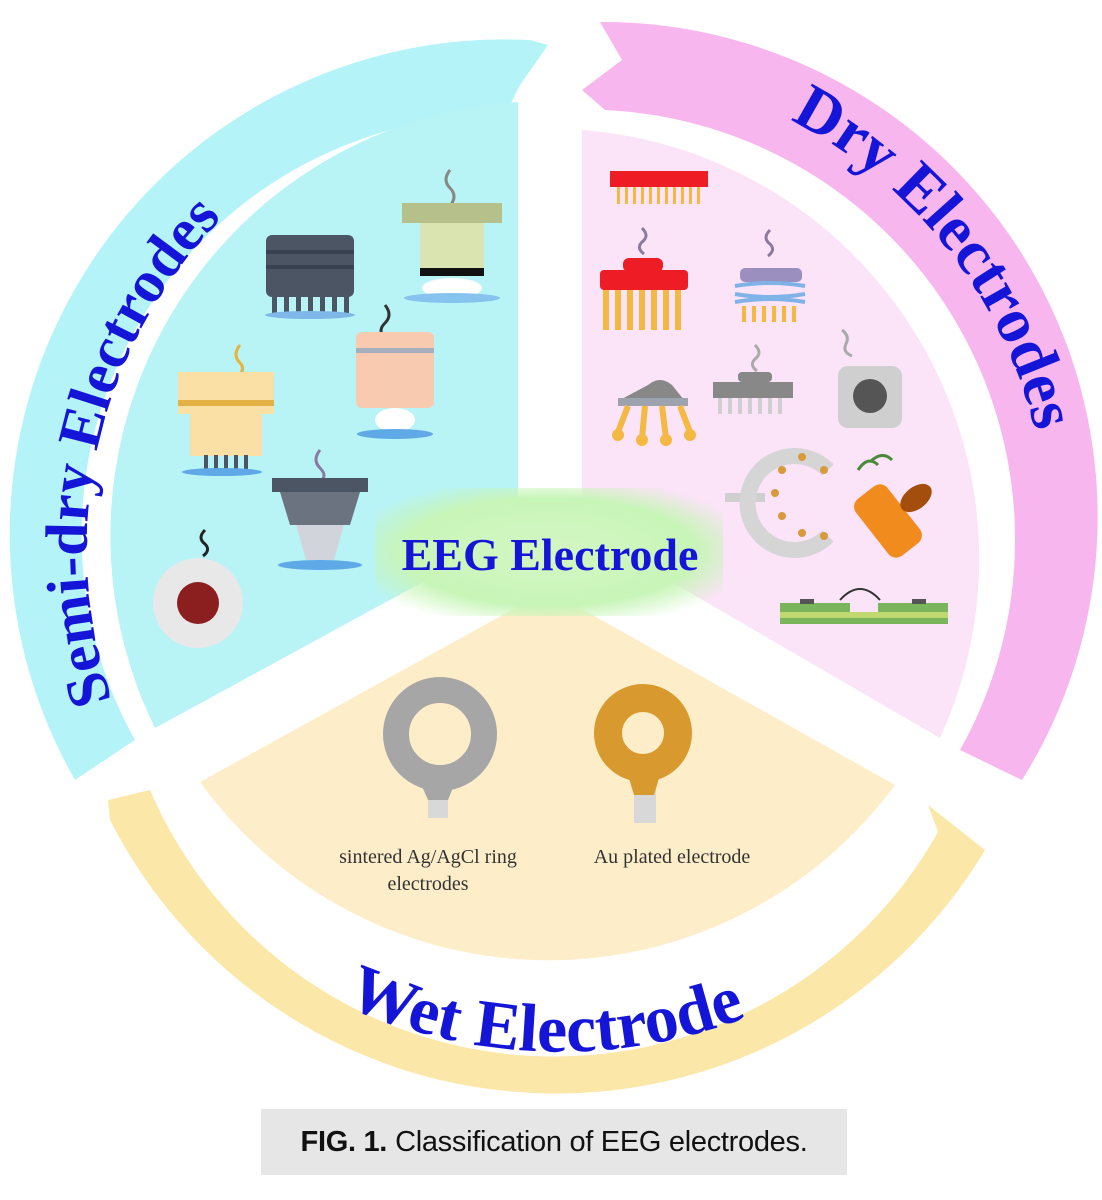 The image size is (1102, 1200). What do you see at coordinates (320, 509) in the screenshot?
I see `grey-bowl-electrode-icon` at bounding box center [320, 509].